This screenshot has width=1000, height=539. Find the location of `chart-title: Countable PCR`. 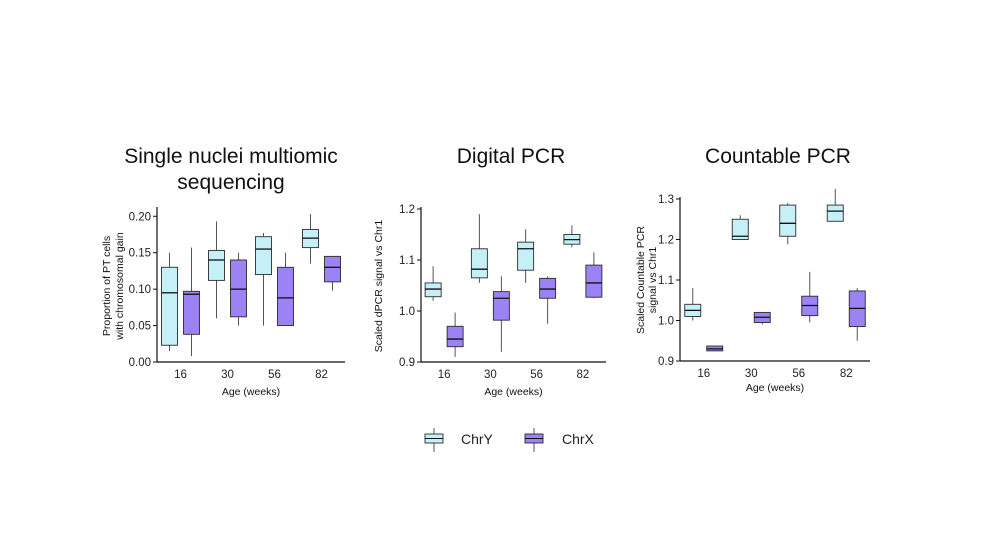

chart-title: Countable PCR is located at coordinates (778, 156).